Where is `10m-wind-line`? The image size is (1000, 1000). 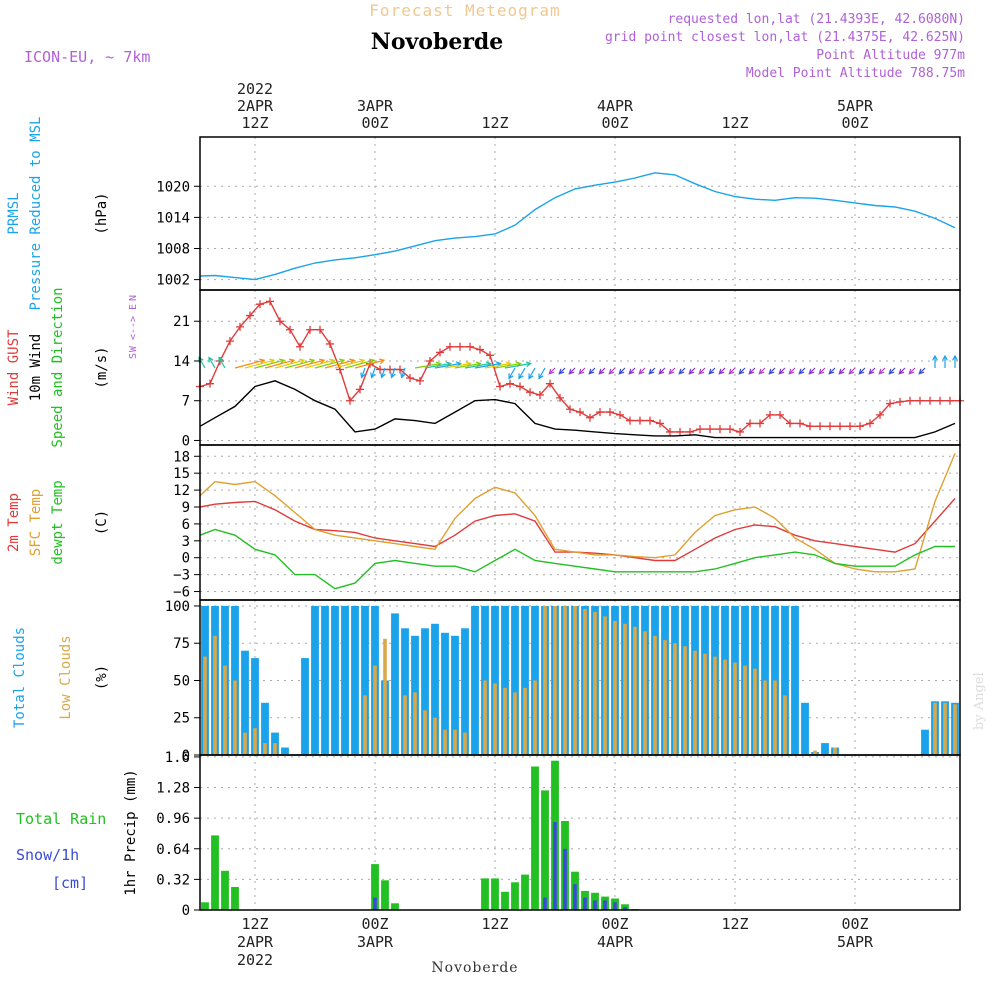 10m-wind-line is located at coordinates (577, 409).